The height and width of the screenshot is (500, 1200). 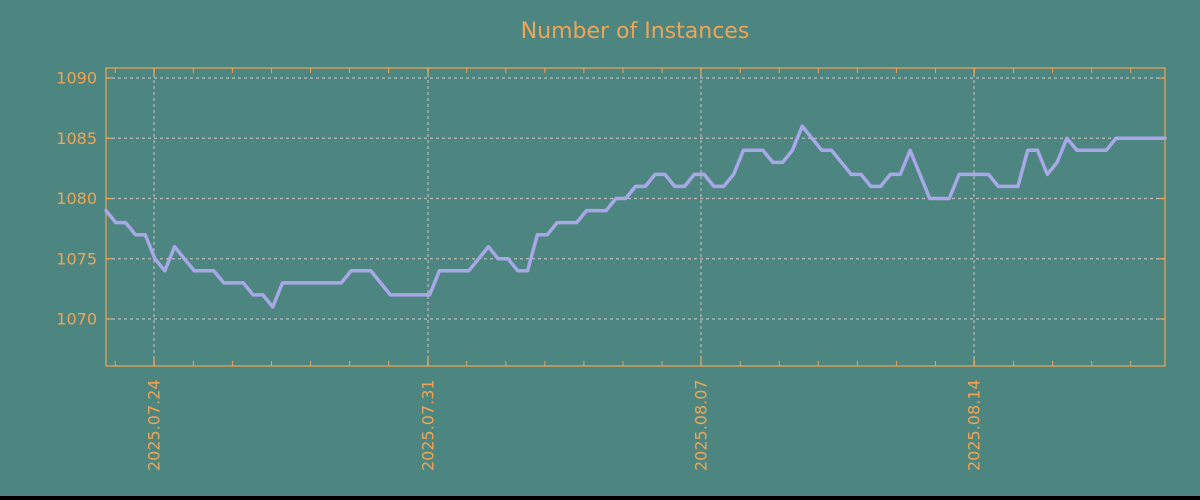 I want to click on y-tick-label: 1090, so click(x=76, y=78).